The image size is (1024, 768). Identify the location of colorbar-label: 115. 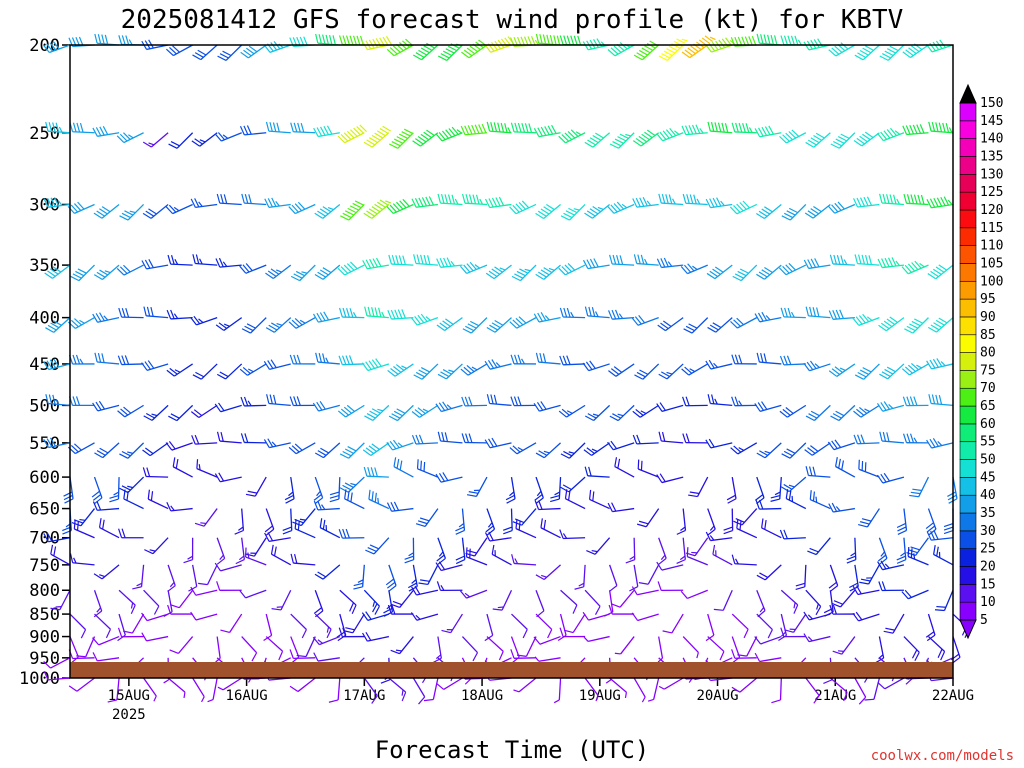
(991, 228).